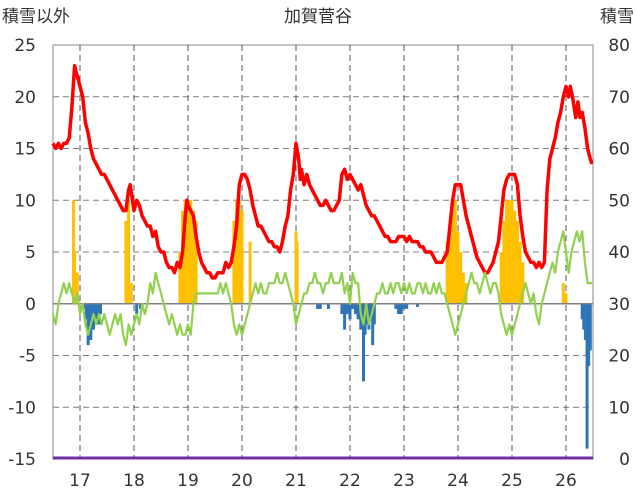 This screenshot has height=501, width=636. What do you see at coordinates (619, 98) in the screenshot?
I see `right-tick-label: 70` at bounding box center [619, 98].